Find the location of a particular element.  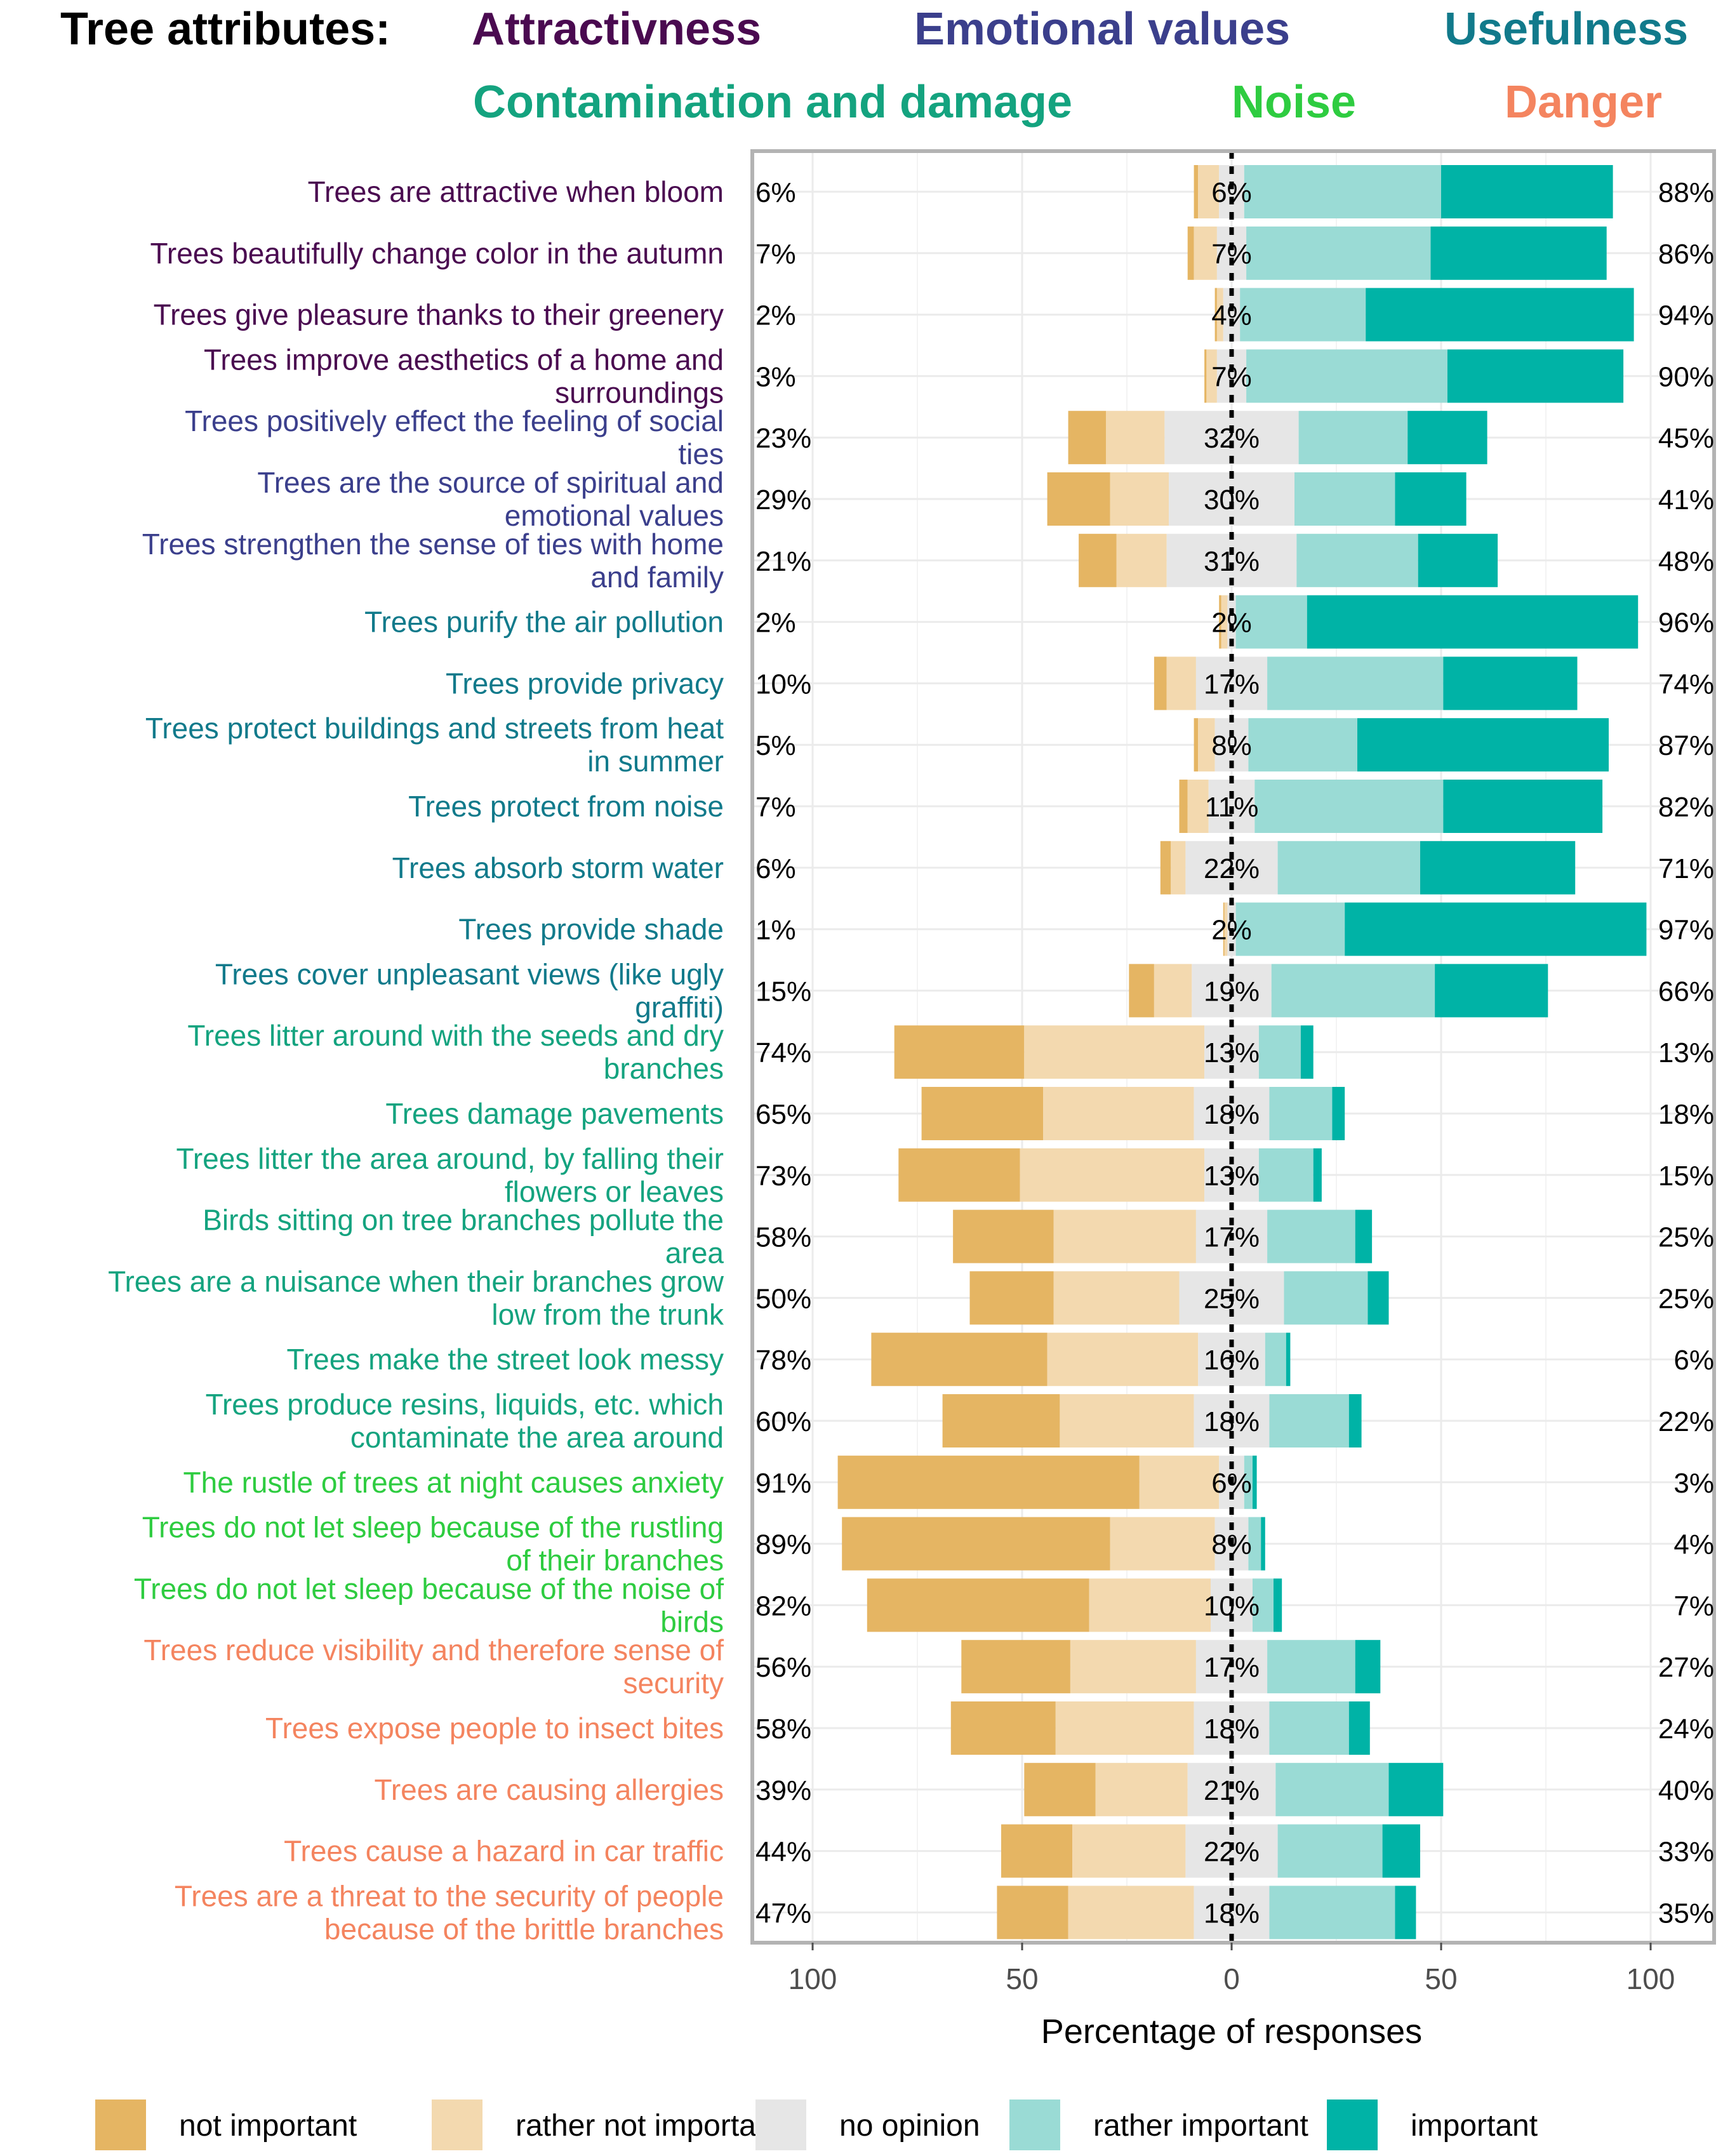

row-label: Trees absorb storm water is located at coordinates (558, 867).